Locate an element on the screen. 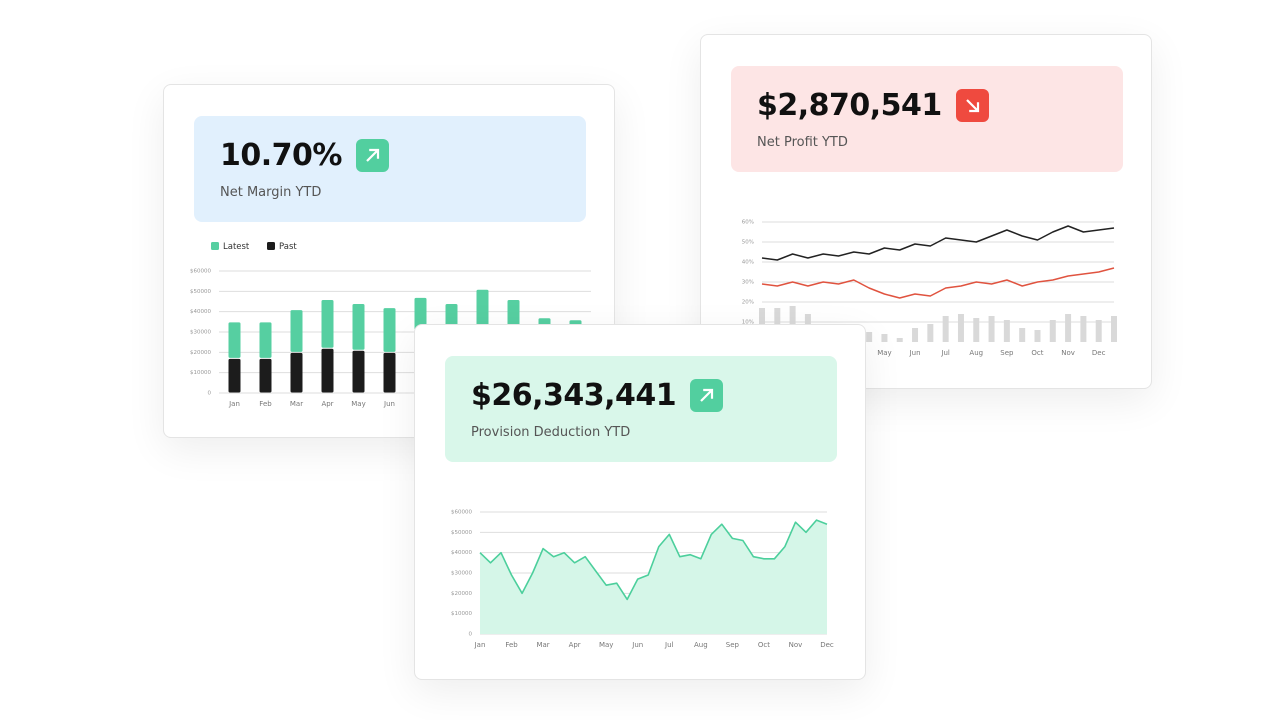  y-tick-label: 40% is located at coordinates (748, 263).